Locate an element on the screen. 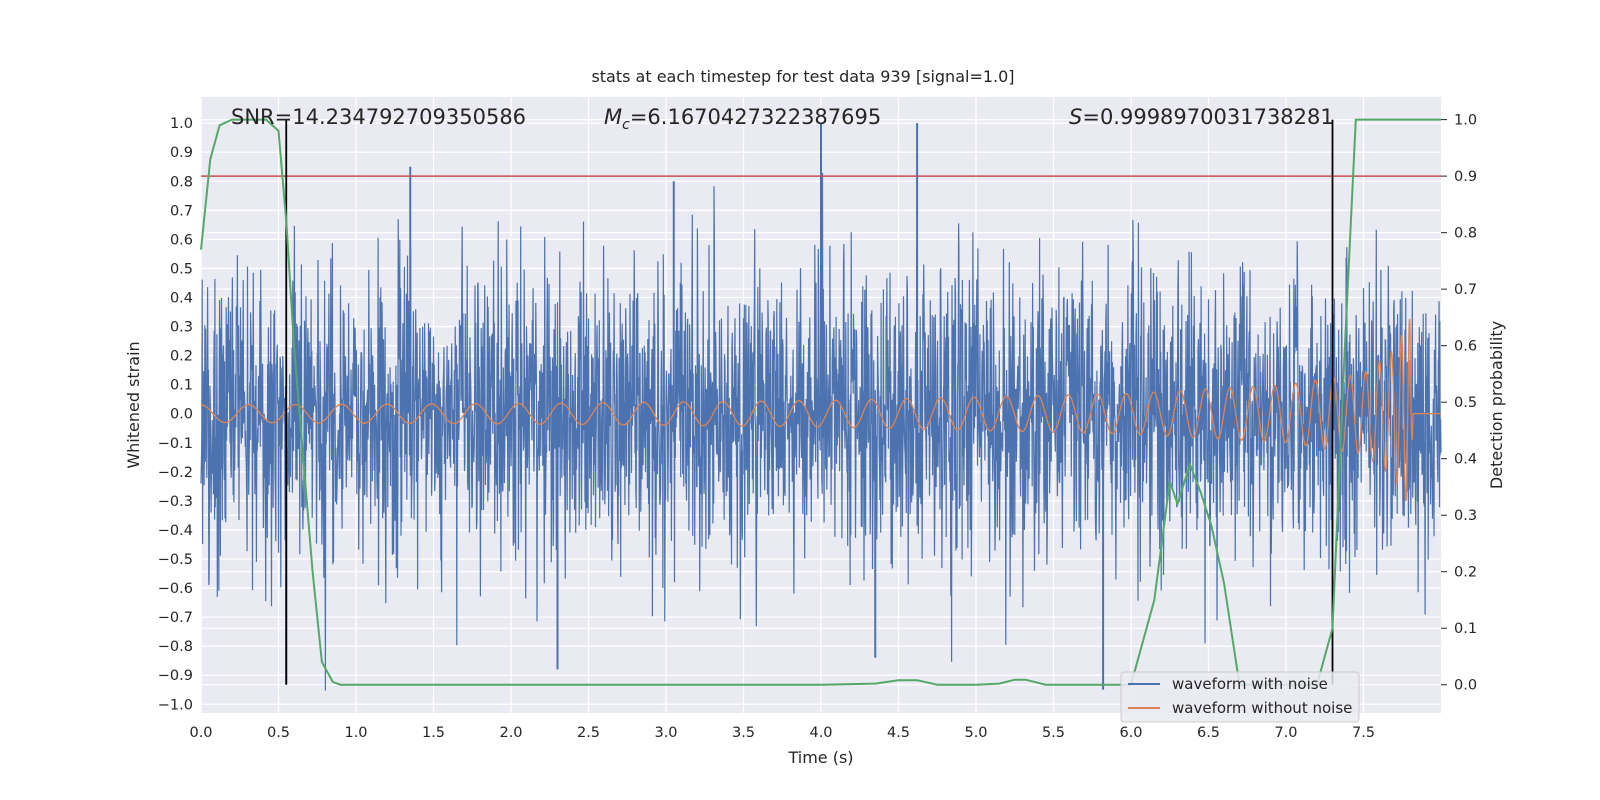 The image size is (1600, 800). x-tick-label: 7.5 is located at coordinates (1363, 733).